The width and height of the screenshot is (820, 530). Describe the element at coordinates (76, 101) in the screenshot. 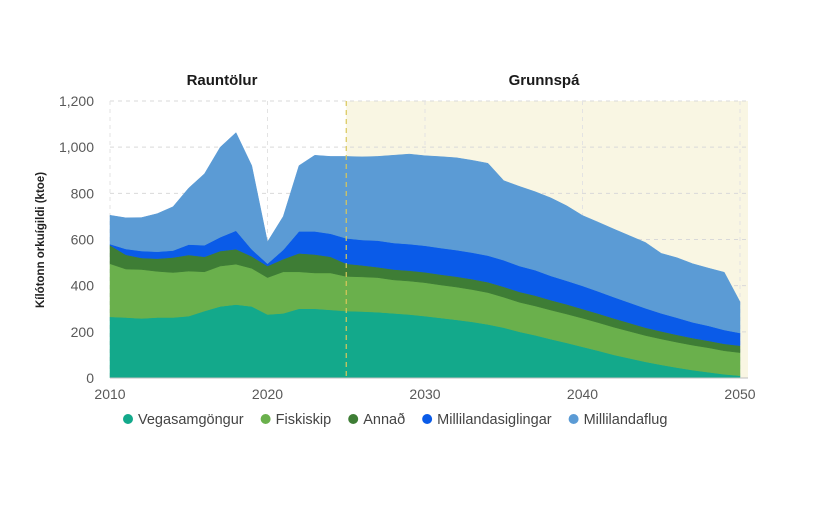

I see `y-tick-label: 1,200` at that location.